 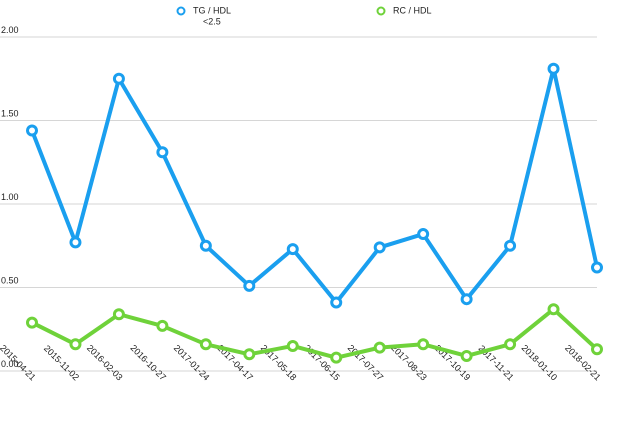 I want to click on y-axis-ticks: 0.00 0.50 1.00 1.50 2.00, so click(x=10, y=197).